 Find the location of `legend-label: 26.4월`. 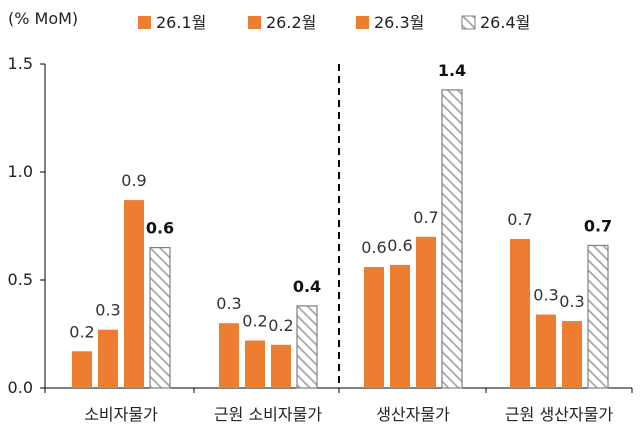

legend-label: 26.4월 is located at coordinates (505, 22).